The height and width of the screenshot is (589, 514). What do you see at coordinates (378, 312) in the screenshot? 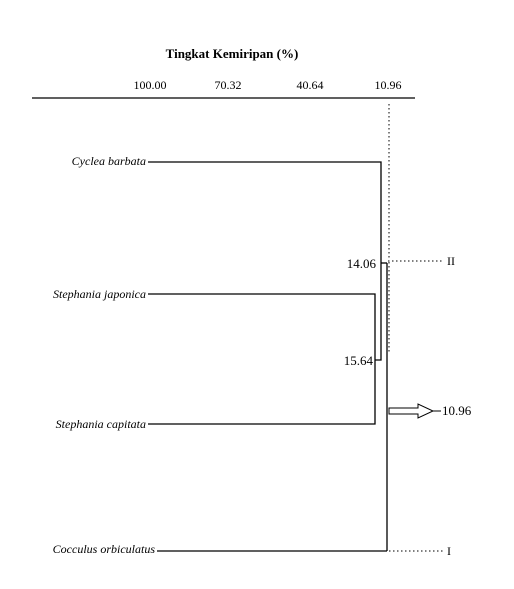
I see `node-connector-inner` at bounding box center [378, 312].